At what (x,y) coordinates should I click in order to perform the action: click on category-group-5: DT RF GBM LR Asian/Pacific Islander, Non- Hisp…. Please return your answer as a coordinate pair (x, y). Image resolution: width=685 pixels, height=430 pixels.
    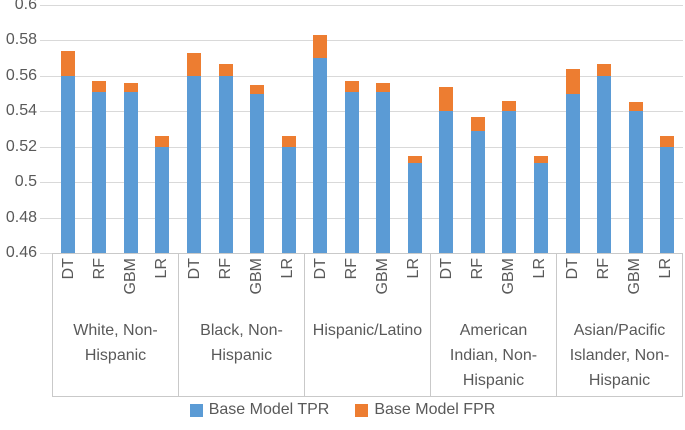
    Looking at the image, I should click on (619, 325).